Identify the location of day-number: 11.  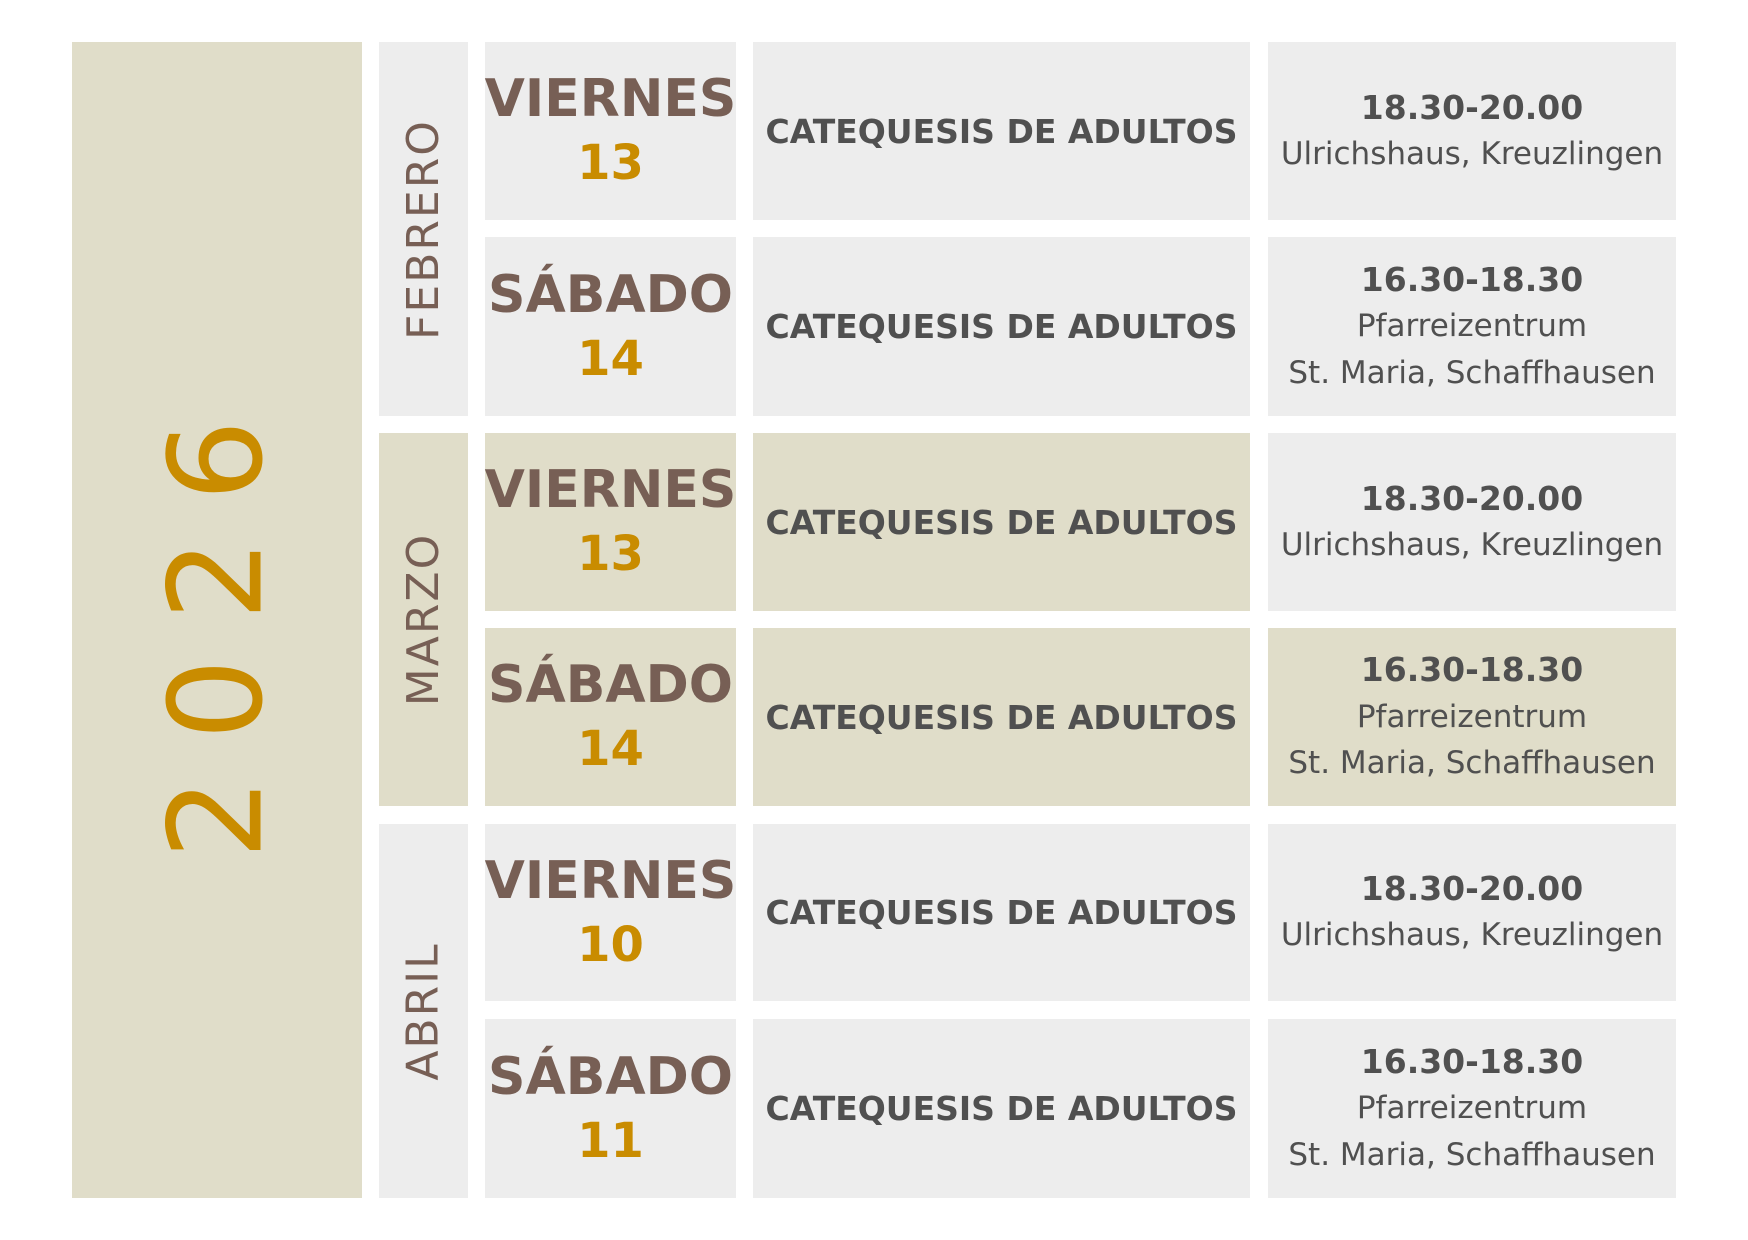
(610, 1140).